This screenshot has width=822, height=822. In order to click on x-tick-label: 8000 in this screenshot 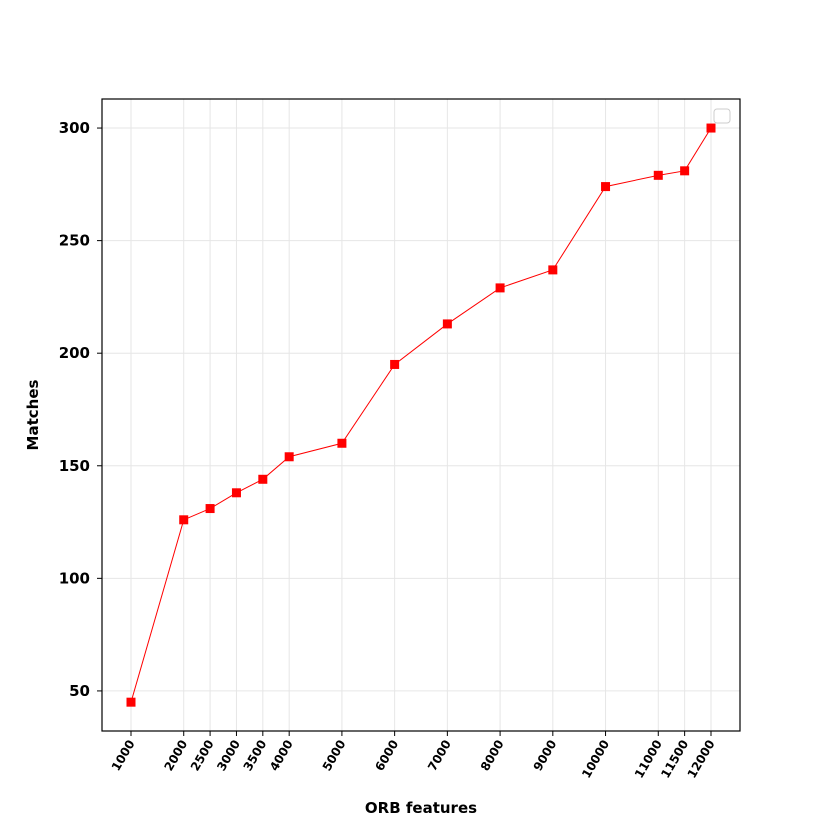, I will do `click(492, 756)`.